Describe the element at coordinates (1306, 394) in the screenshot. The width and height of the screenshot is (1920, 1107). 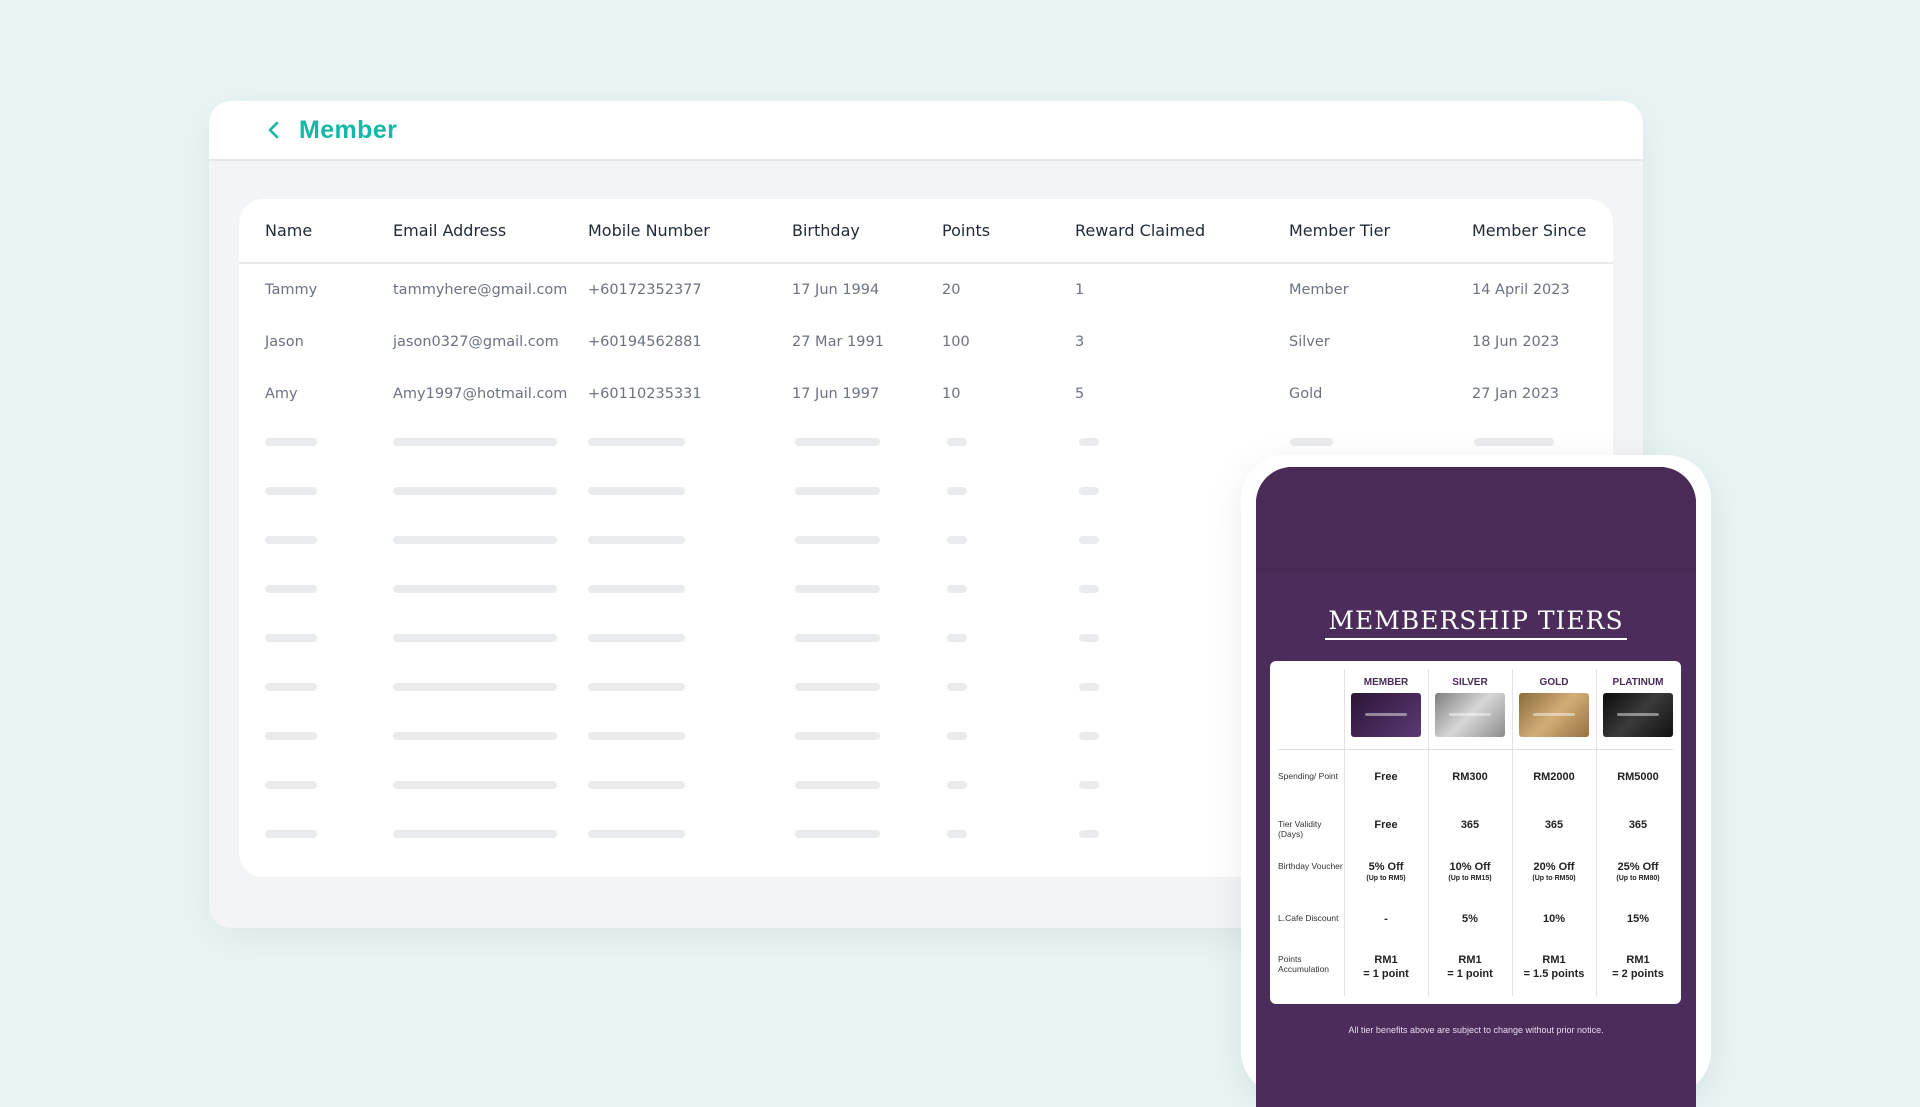
I see `cell-member-tier: Gold` at that location.